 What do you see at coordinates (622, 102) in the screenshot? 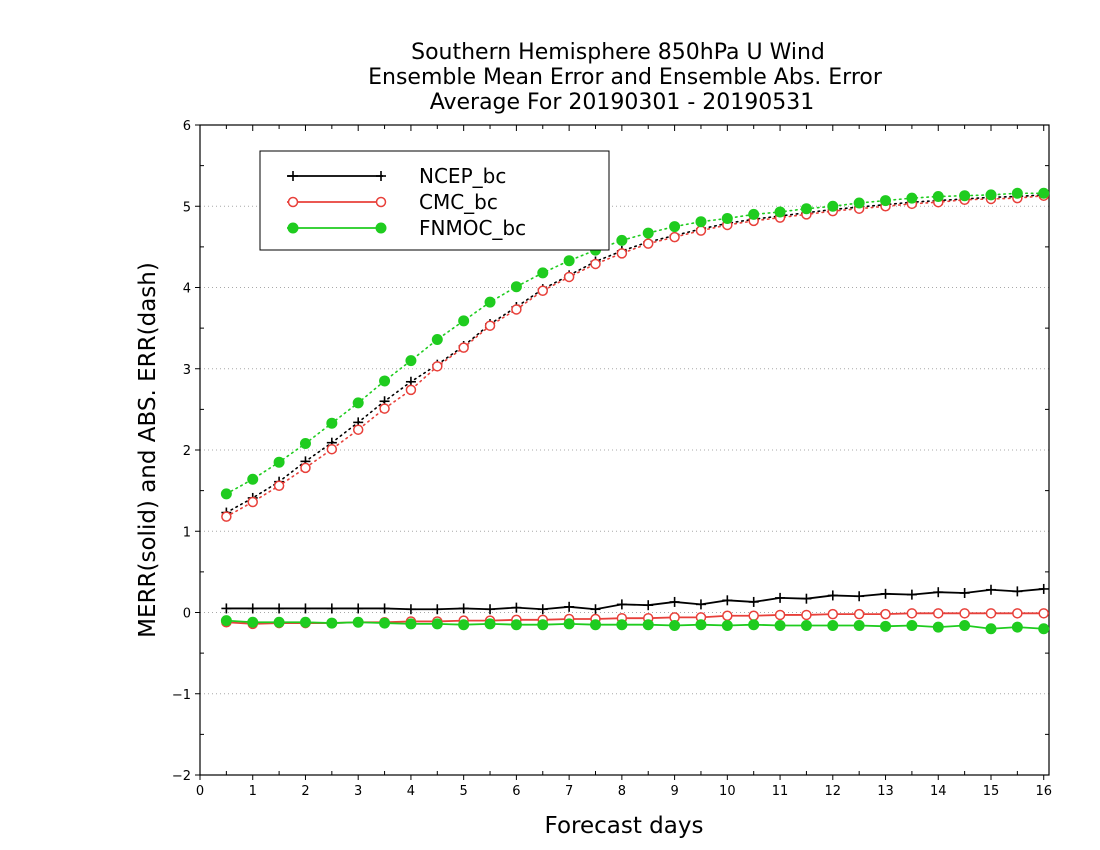
I see `title-line-3: Average For 20190301 - 20190531` at bounding box center [622, 102].